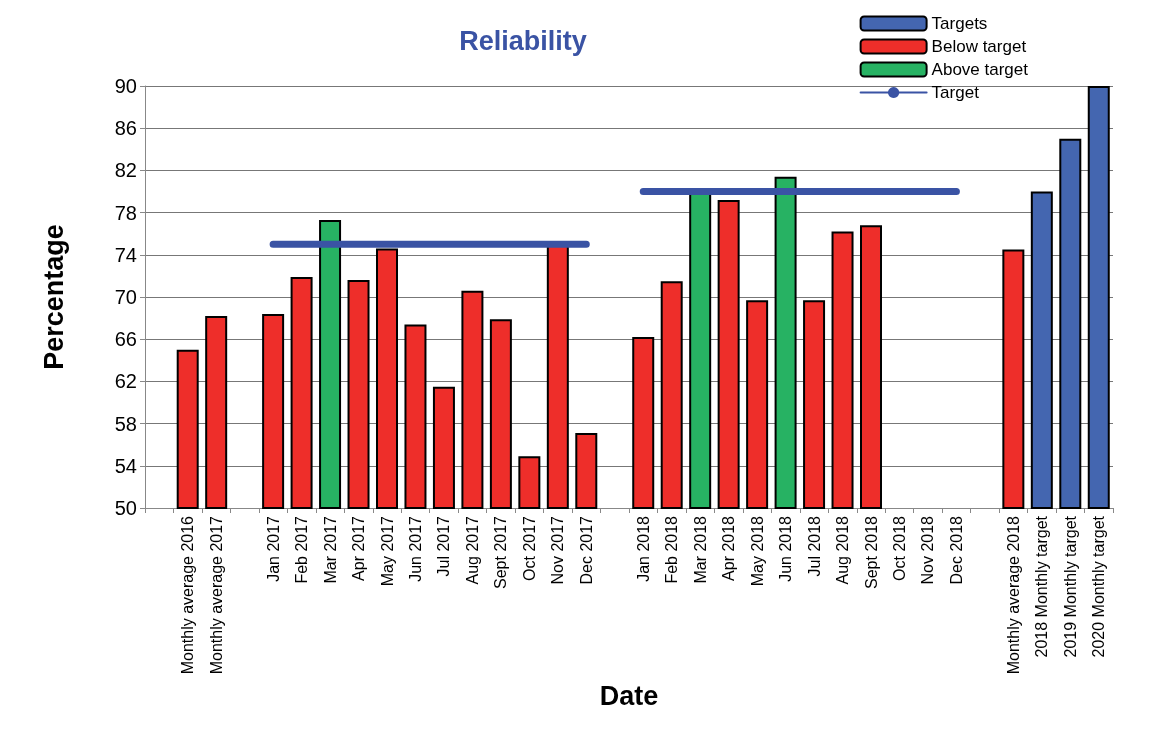 The width and height of the screenshot is (1161, 732). Describe the element at coordinates (125, 423) in the screenshot. I see `y-tick-label: 58` at that location.